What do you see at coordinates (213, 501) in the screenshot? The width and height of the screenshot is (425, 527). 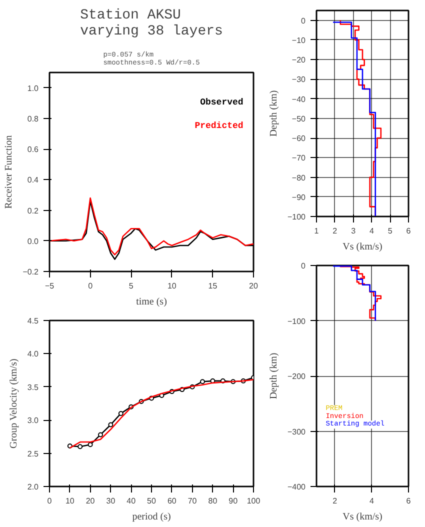 I see `x-tick-label: 80` at bounding box center [213, 501].